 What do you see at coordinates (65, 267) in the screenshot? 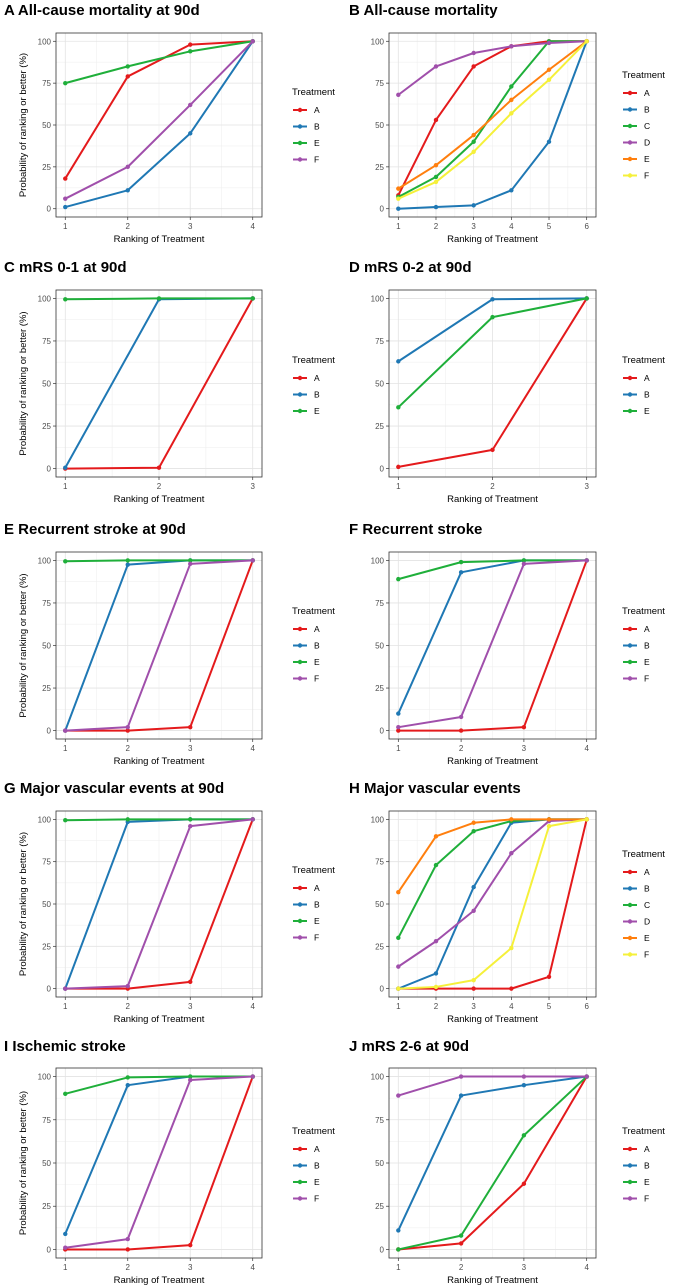
I see `panel-title: C mRS 0-1 at 90d` at bounding box center [65, 267].